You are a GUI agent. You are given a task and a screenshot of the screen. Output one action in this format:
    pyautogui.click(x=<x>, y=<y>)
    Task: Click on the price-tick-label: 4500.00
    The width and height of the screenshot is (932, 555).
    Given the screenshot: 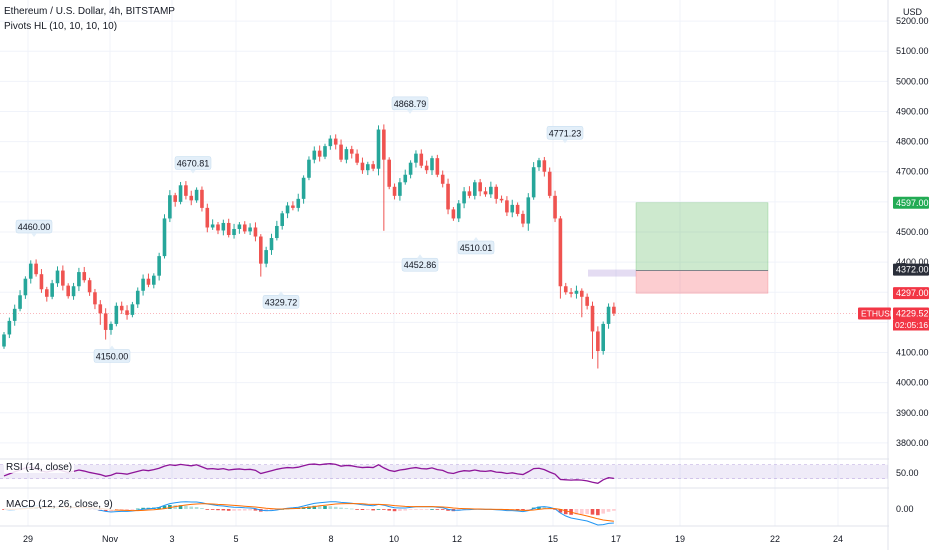 What is the action you would take?
    pyautogui.click(x=912, y=232)
    